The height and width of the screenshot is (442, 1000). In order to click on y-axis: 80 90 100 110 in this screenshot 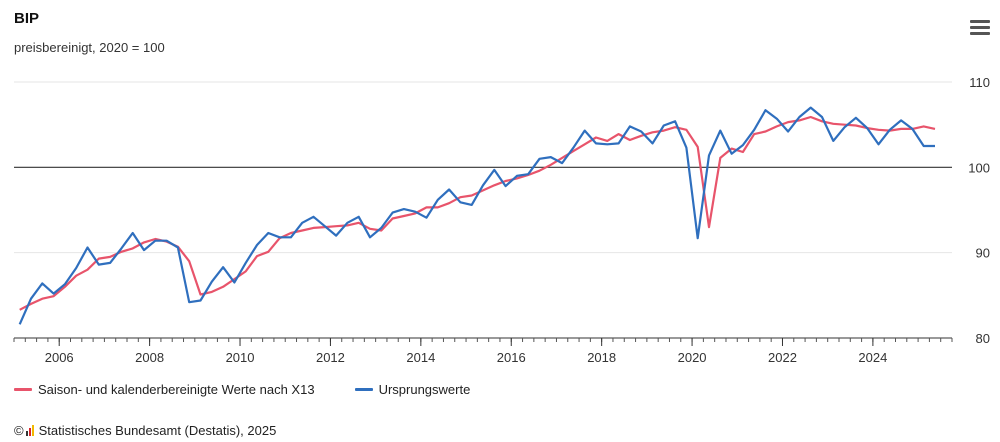, I will do `click(979, 210)`.